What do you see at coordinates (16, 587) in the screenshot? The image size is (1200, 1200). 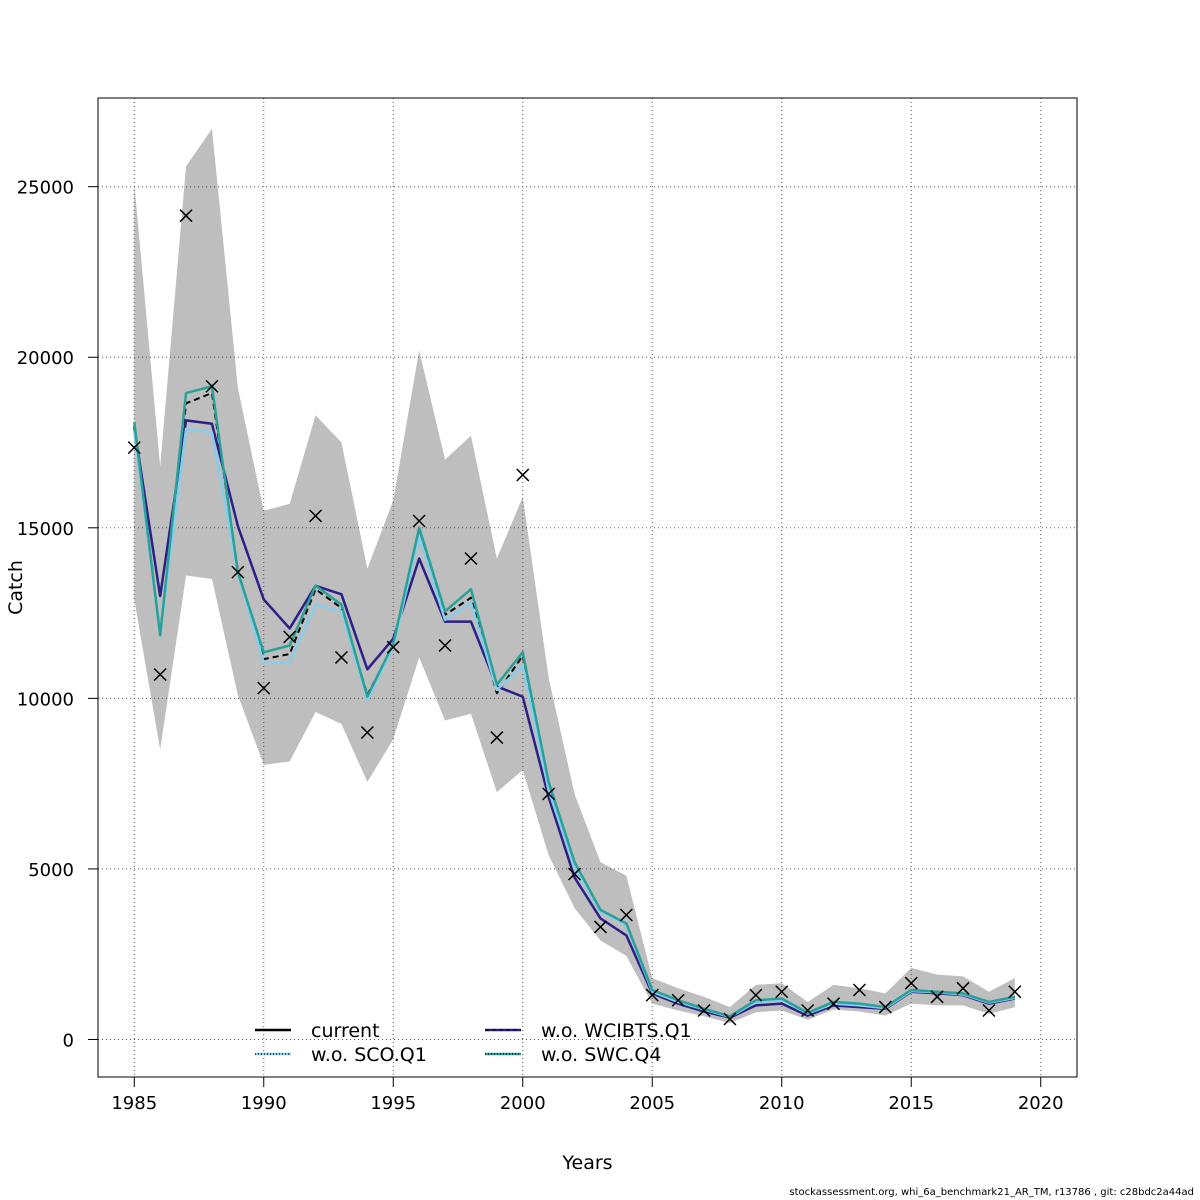 I see `y-axis-label: Catch` at bounding box center [16, 587].